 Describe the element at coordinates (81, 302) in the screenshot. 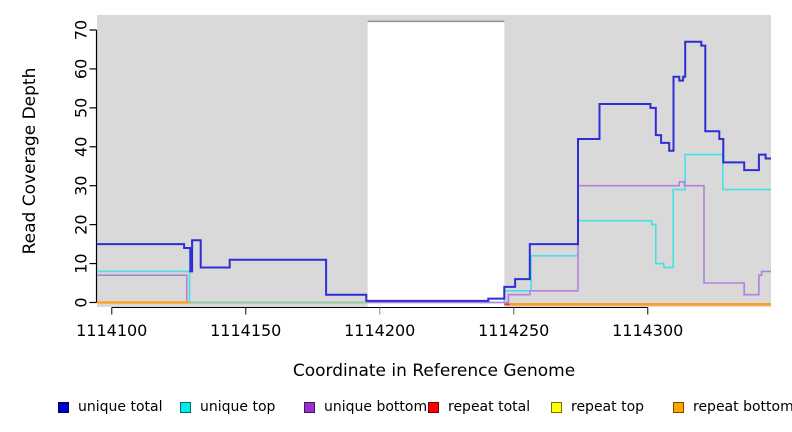

I see `y-tick-label: 0` at that location.